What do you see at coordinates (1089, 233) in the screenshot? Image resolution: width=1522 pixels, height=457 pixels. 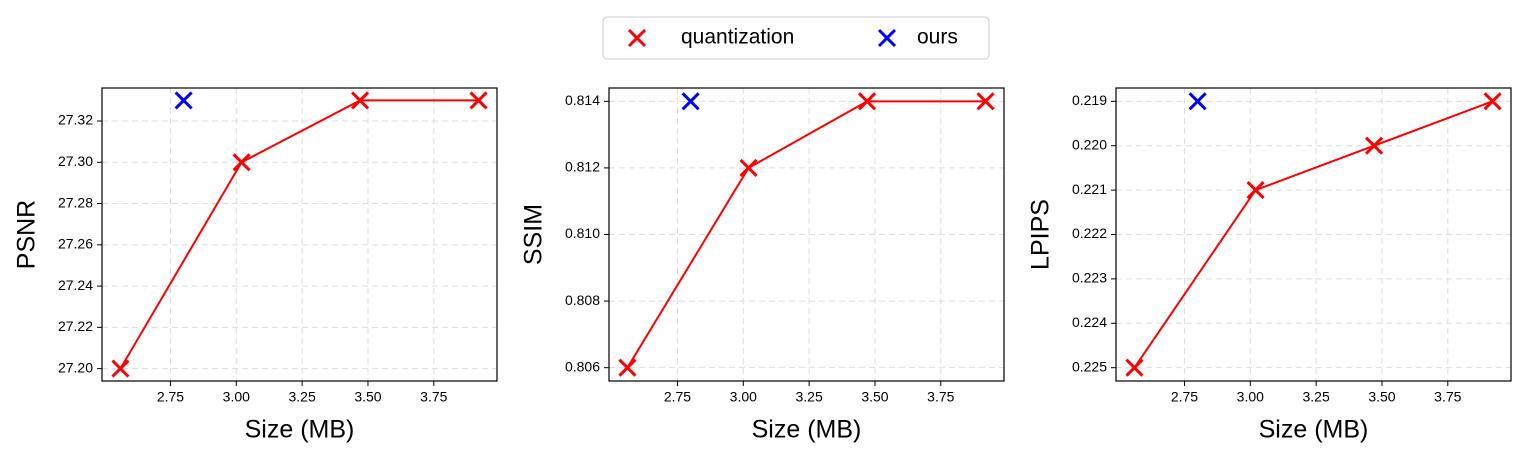 I see `y-tick-label: 0.222` at bounding box center [1089, 233].